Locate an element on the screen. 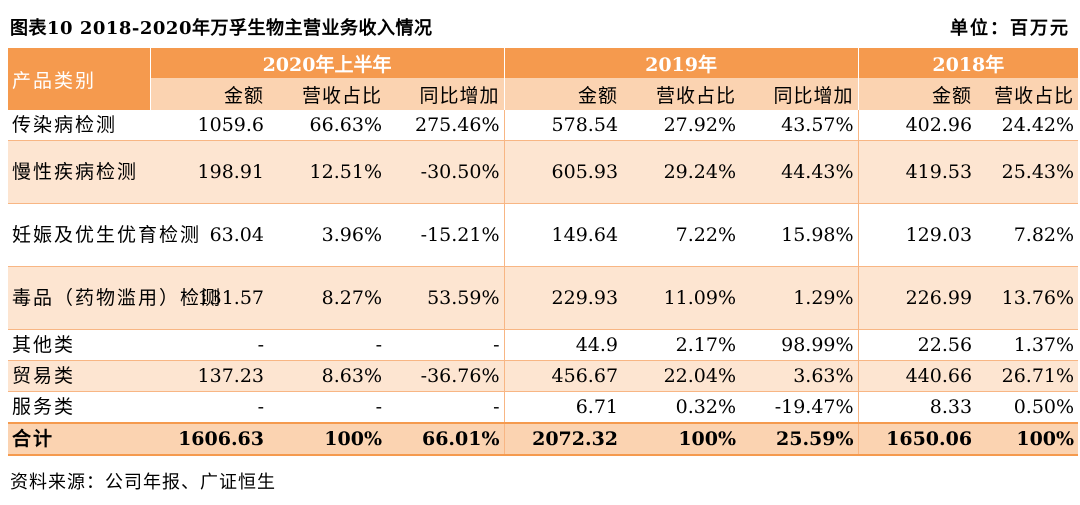 This screenshot has width=1080, height=505. cell: 0.32% is located at coordinates (681, 407).